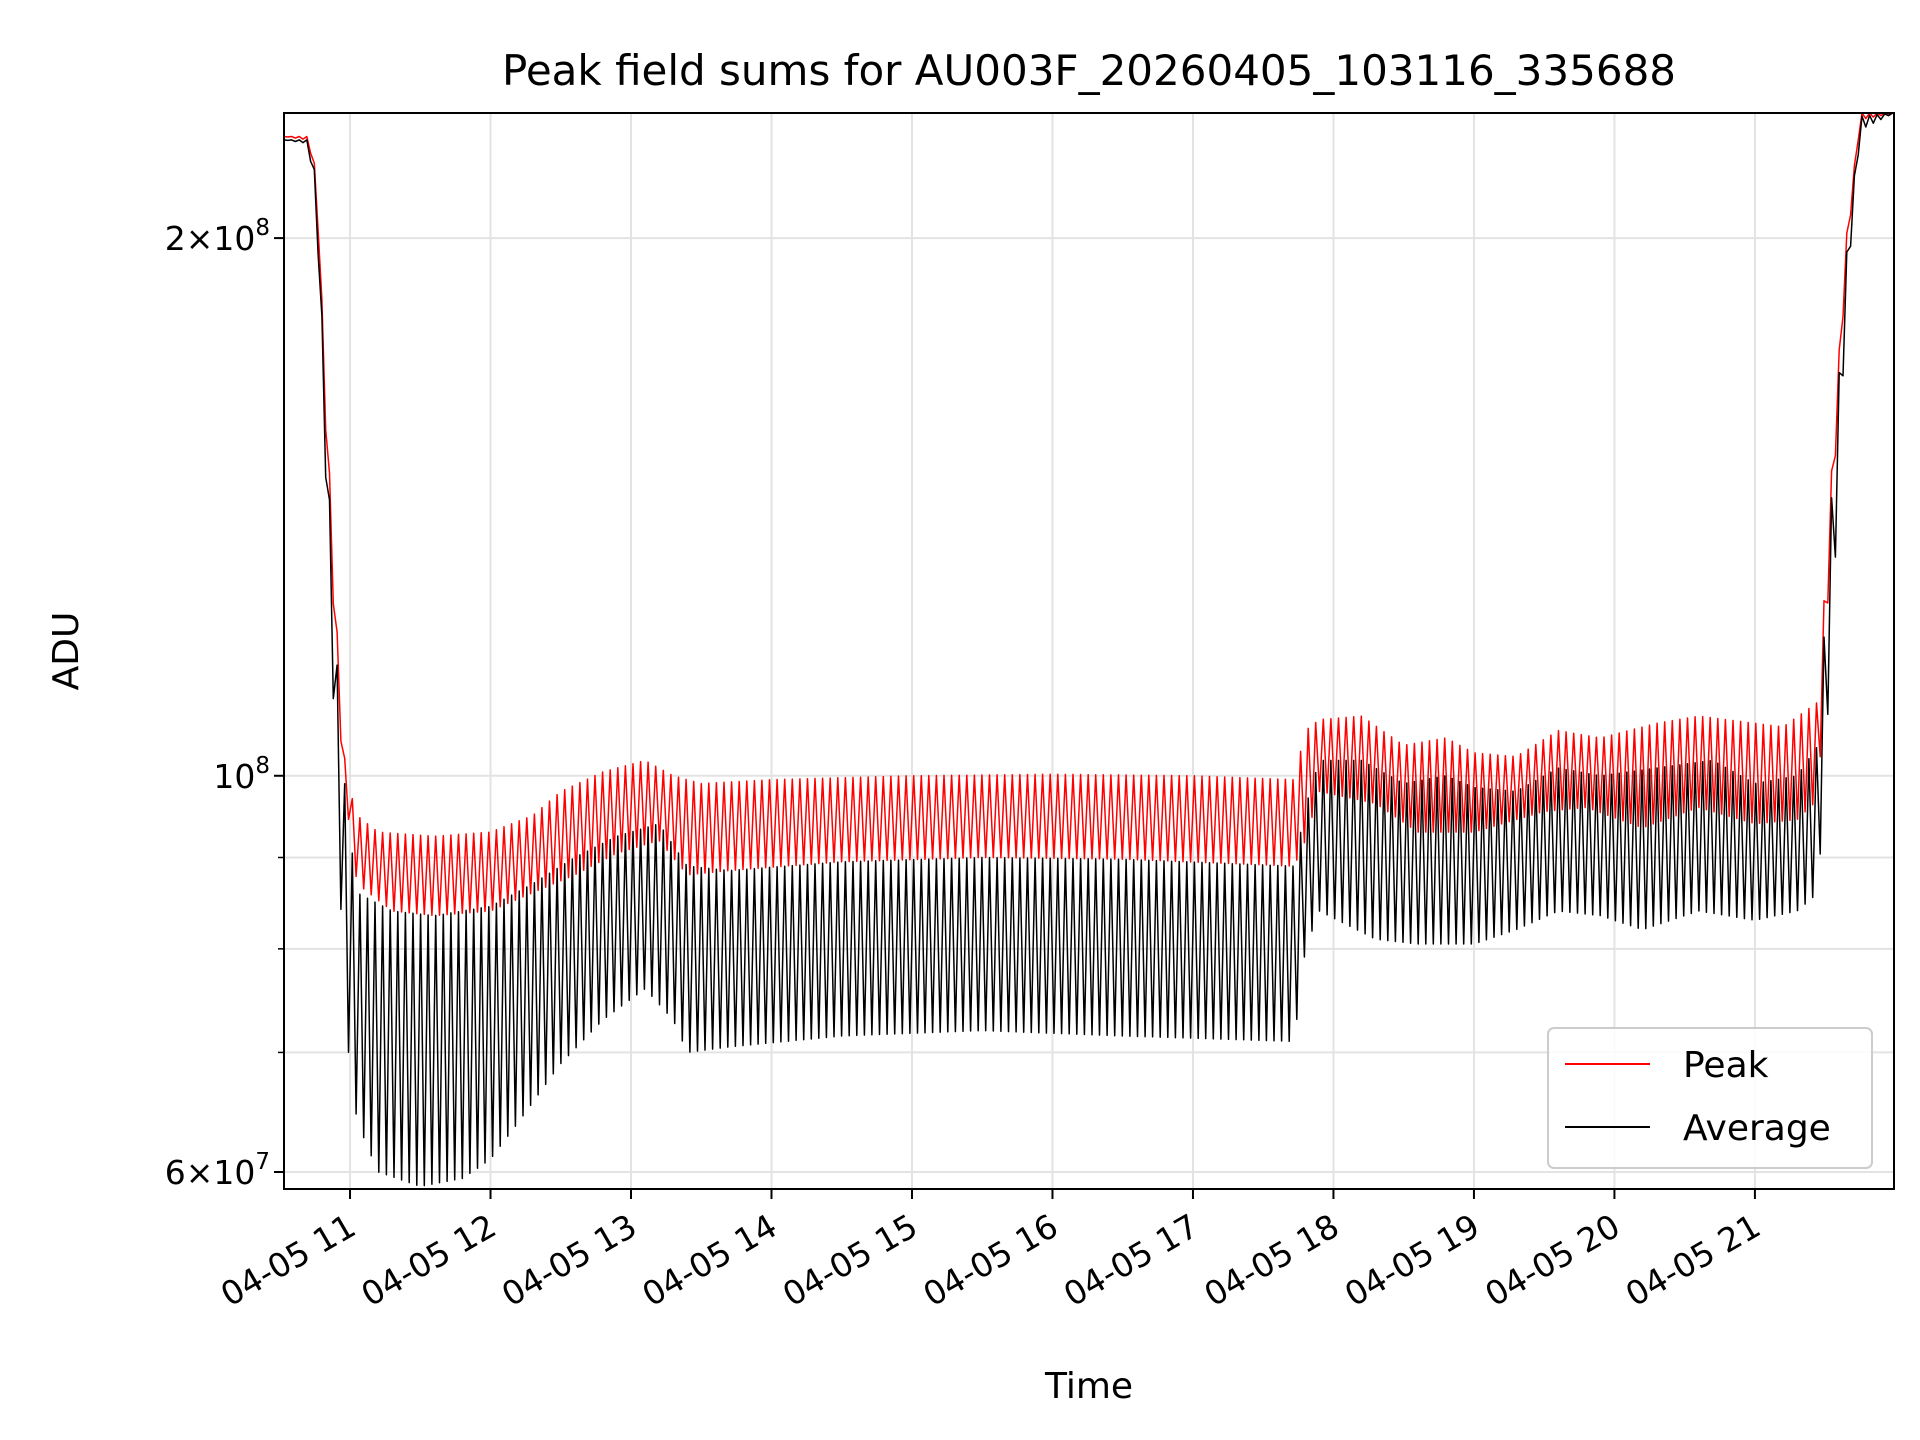 This screenshot has width=1920, height=1440. Describe the element at coordinates (217, 1170) in the screenshot. I see `y-tick-label: 6×107` at that location.